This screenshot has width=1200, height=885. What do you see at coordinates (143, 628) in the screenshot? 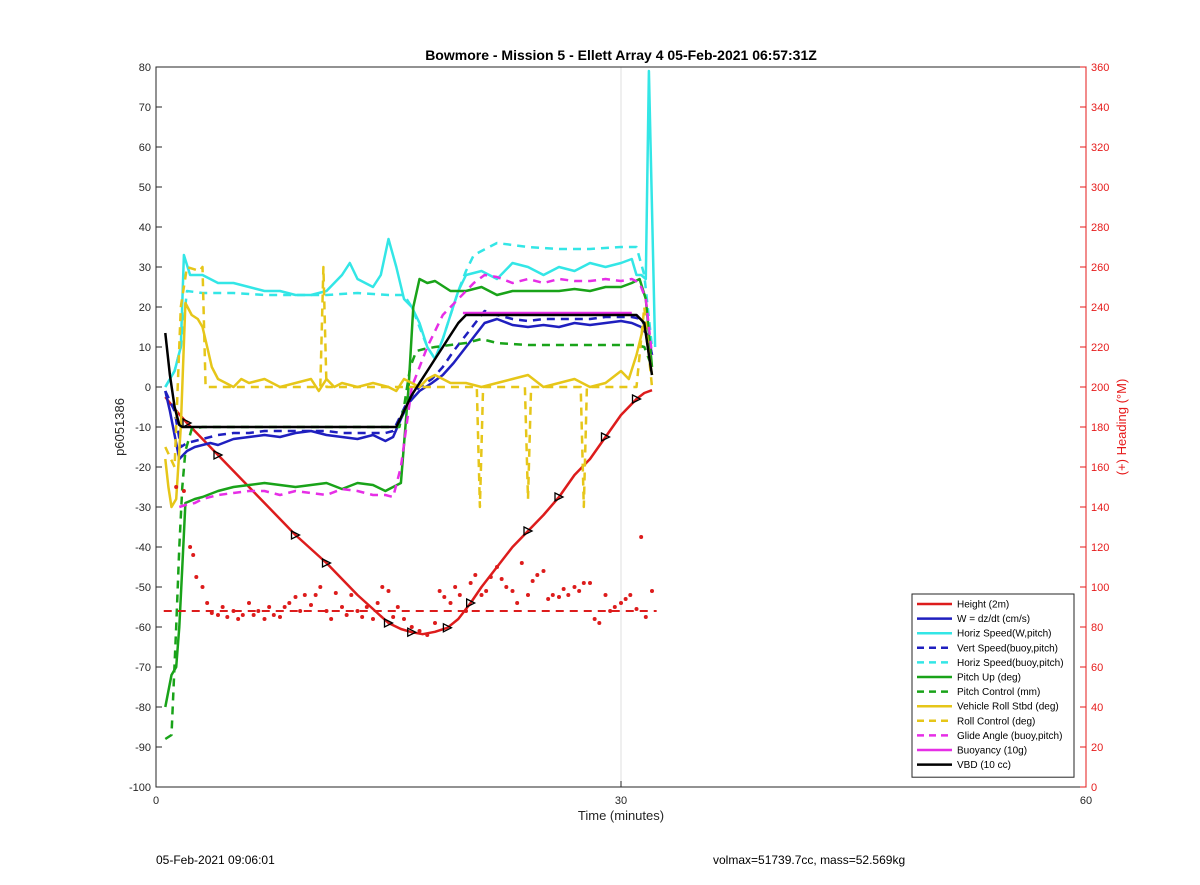
I see `y-tick-label: -60` at bounding box center [143, 628].